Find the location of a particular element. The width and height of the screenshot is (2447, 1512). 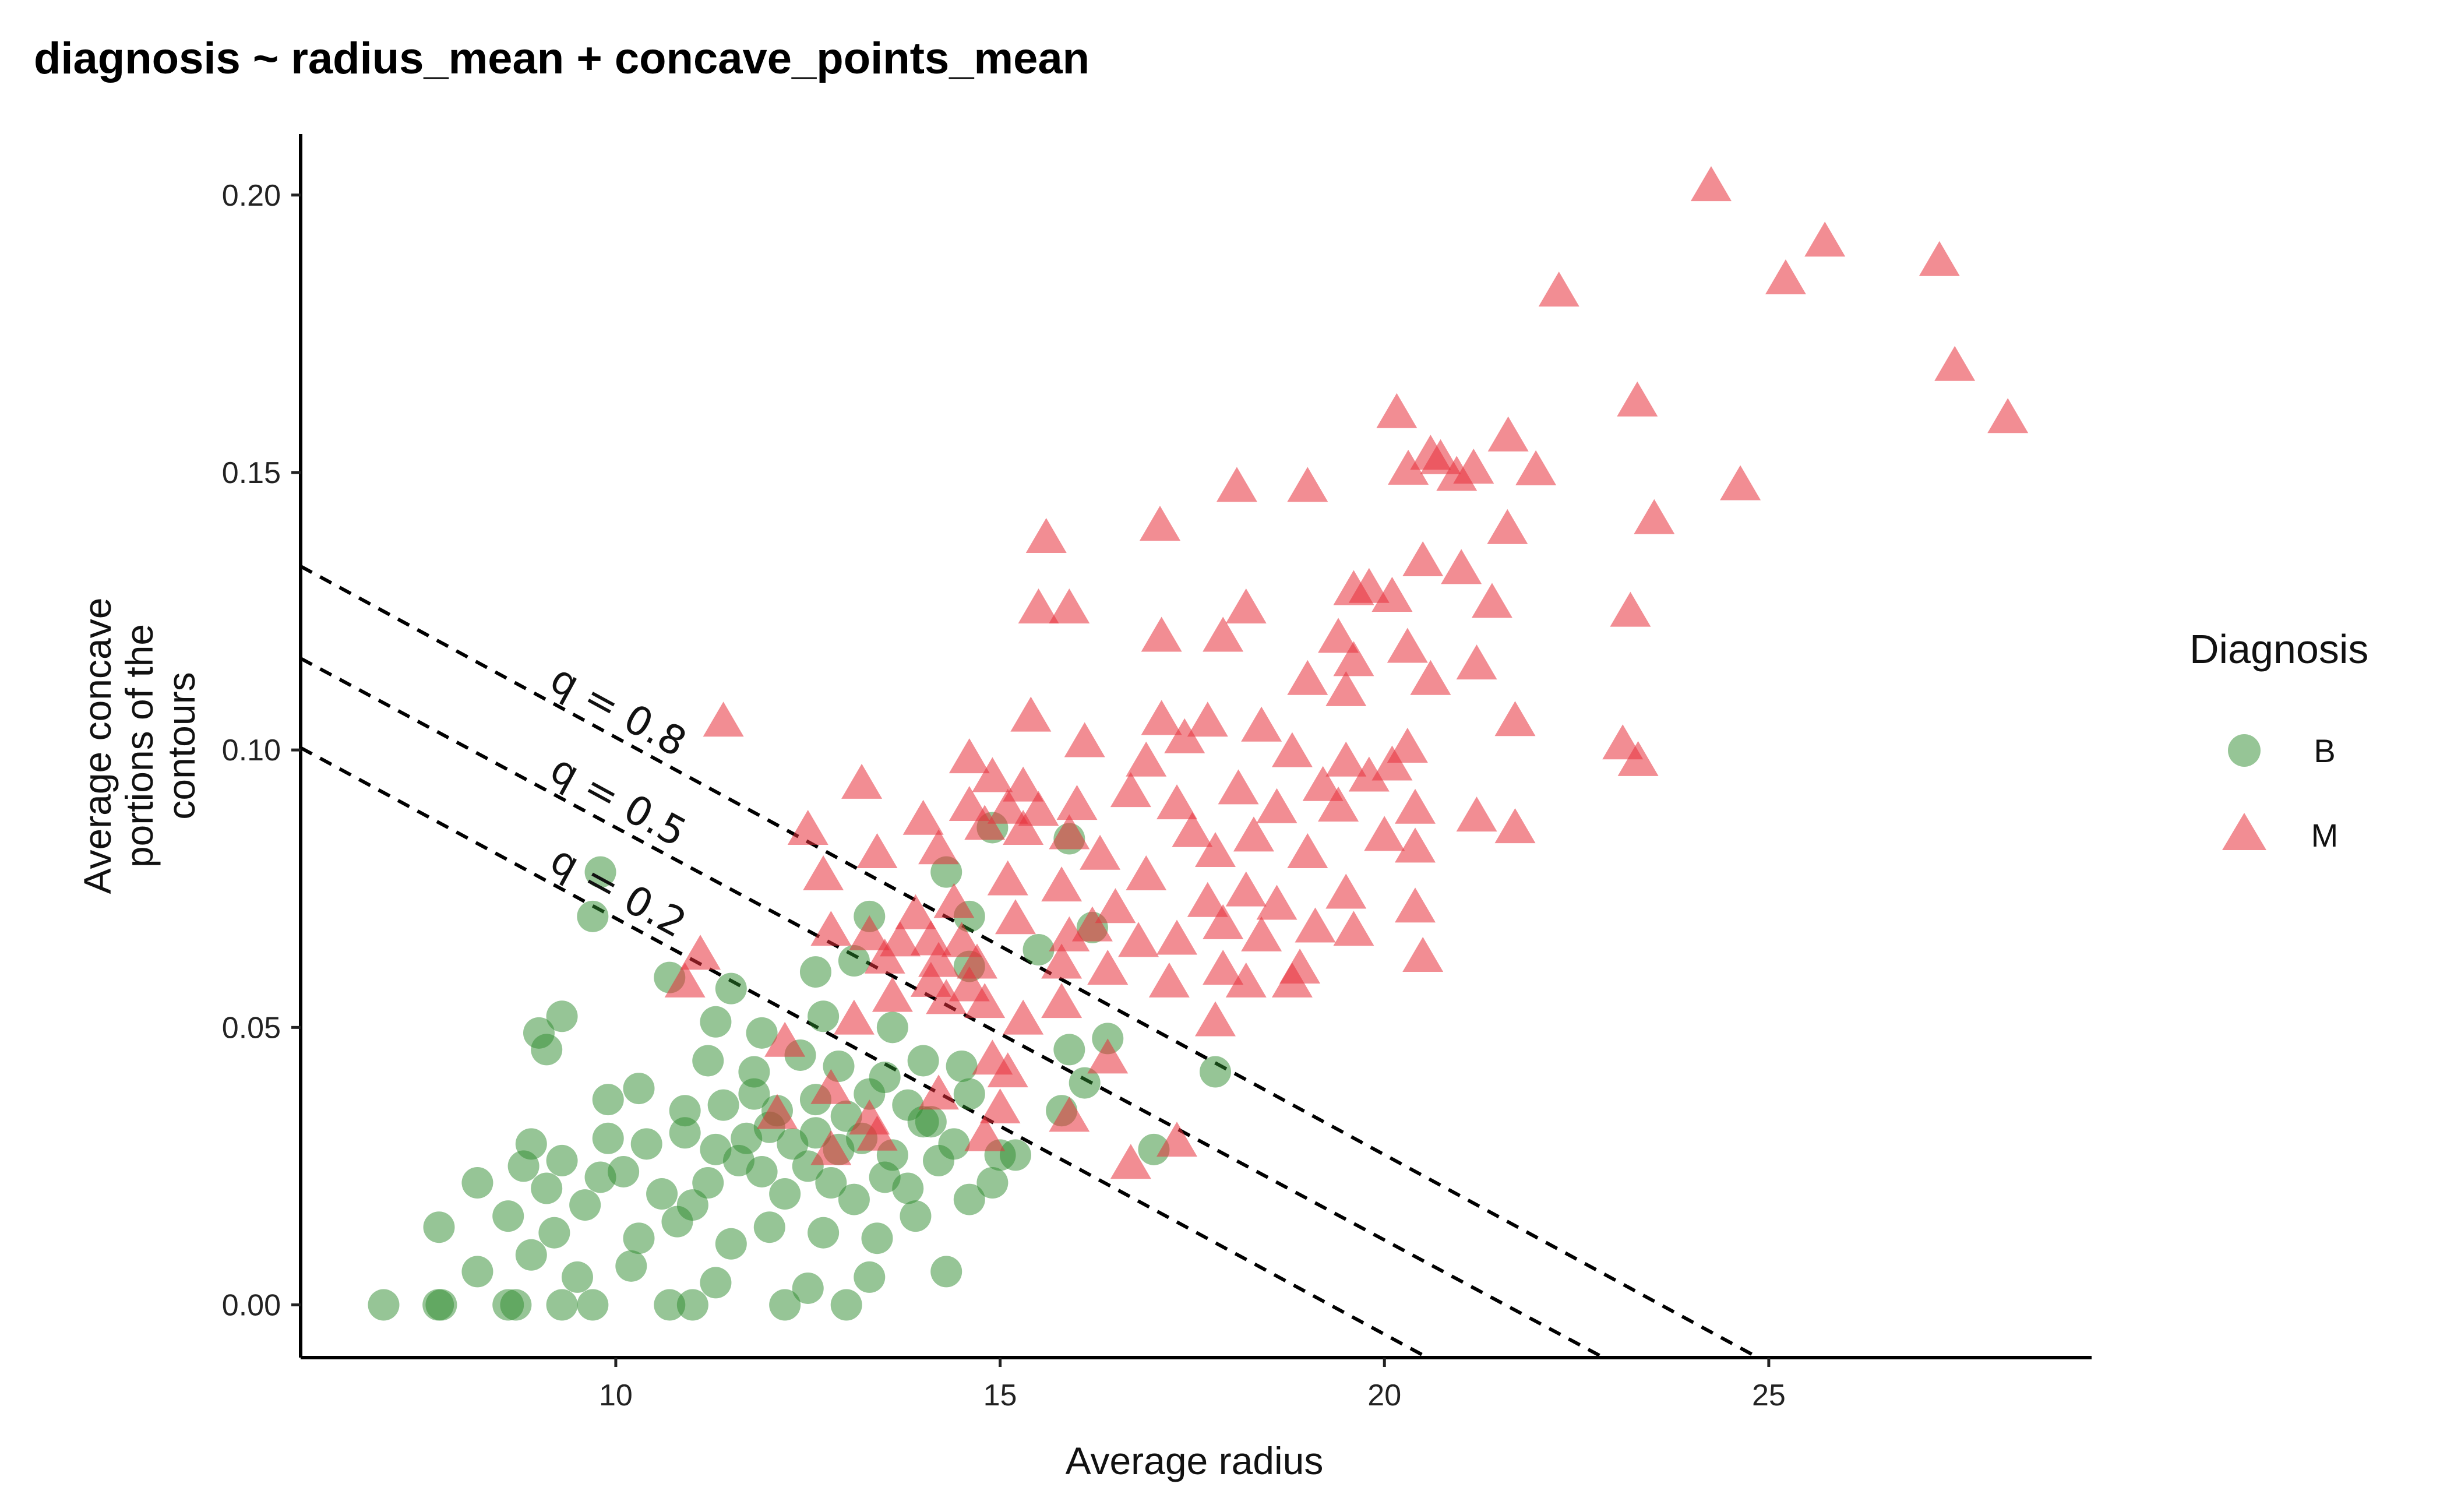

y-axis-title-line: contours is located at coordinates (182, 745).